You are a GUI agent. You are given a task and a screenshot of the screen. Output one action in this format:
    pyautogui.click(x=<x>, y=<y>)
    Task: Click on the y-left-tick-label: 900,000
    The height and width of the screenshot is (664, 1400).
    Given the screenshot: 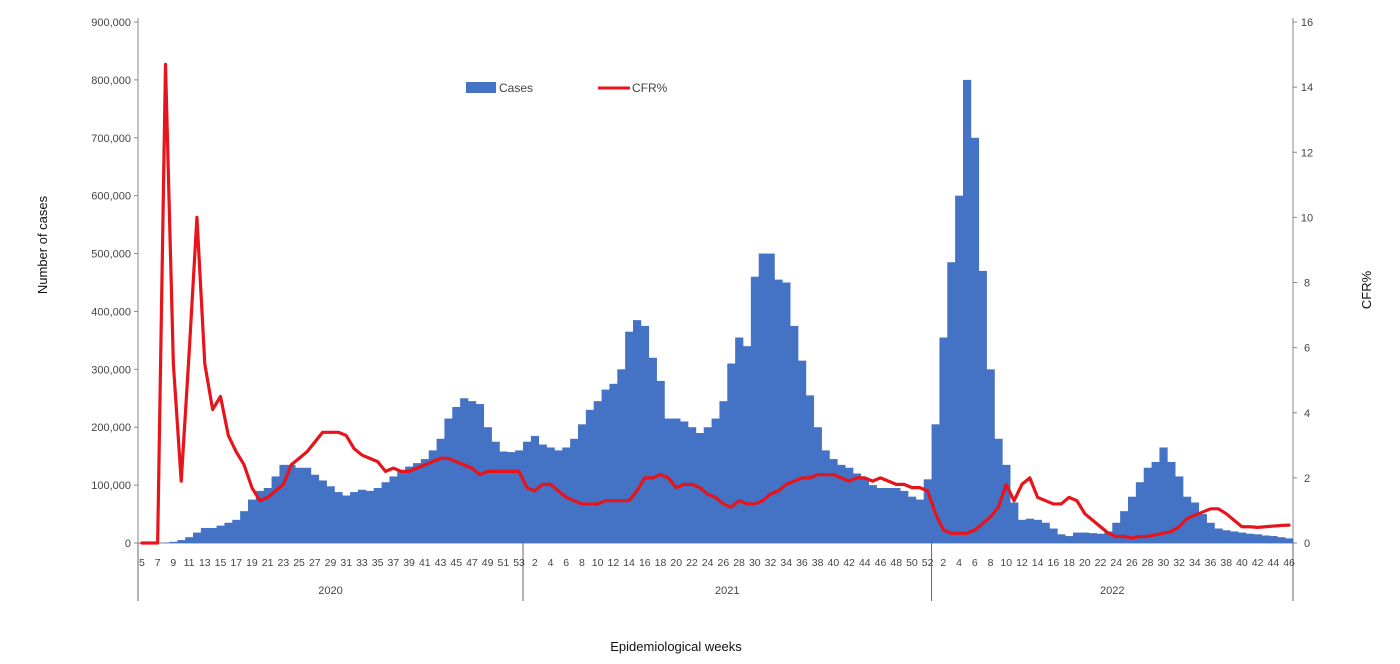 What is the action you would take?
    pyautogui.click(x=111, y=23)
    